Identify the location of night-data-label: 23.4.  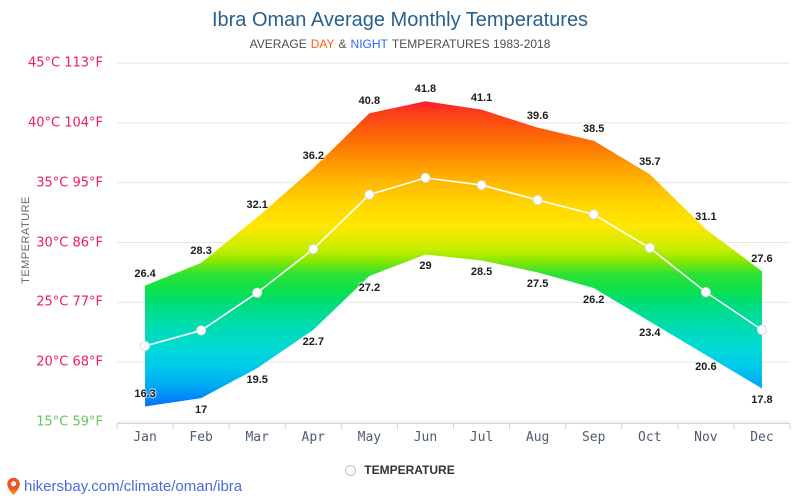
(650, 333).